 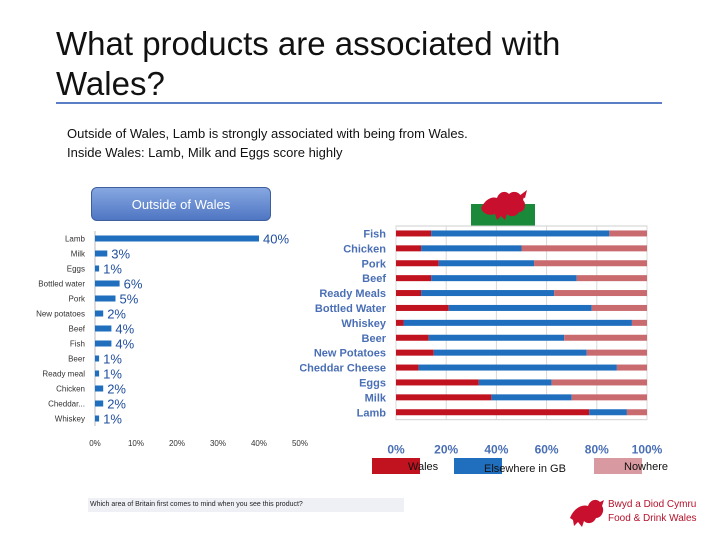 I want to click on category-label: Ready meal, so click(x=63, y=374).